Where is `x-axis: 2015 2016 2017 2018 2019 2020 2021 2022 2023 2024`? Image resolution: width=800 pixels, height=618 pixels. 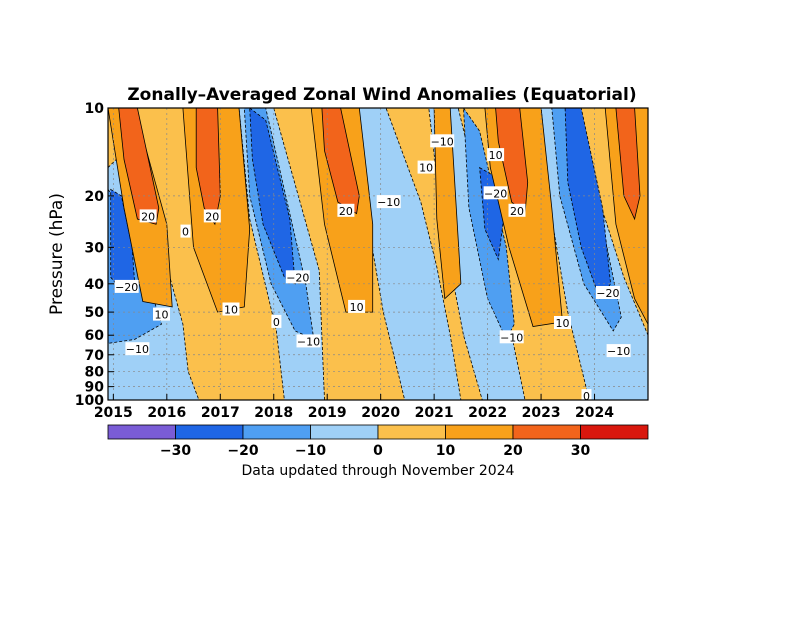
x-axis: 2015 2016 2017 2018 2019 2020 2021 2022 2023 2024 is located at coordinates (354, 407).